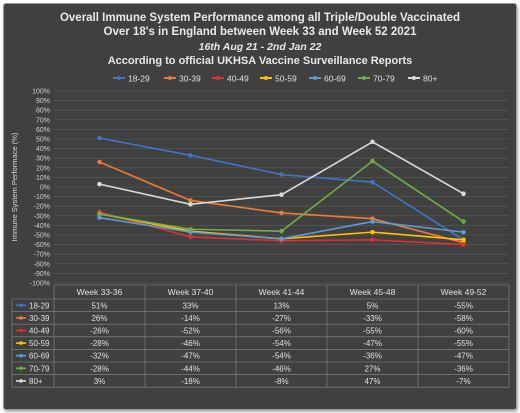 The image size is (520, 413). Describe the element at coordinates (99, 331) in the screenshot. I see `table-cell: -26%` at that location.